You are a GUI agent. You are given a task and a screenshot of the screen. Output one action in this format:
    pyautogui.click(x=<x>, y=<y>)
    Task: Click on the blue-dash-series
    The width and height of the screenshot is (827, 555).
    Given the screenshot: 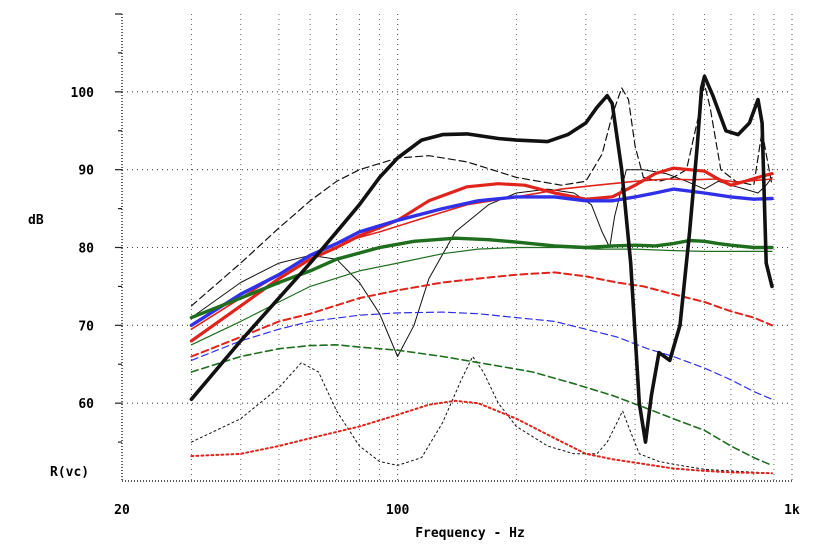 What is the action you would take?
    pyautogui.click(x=481, y=355)
    